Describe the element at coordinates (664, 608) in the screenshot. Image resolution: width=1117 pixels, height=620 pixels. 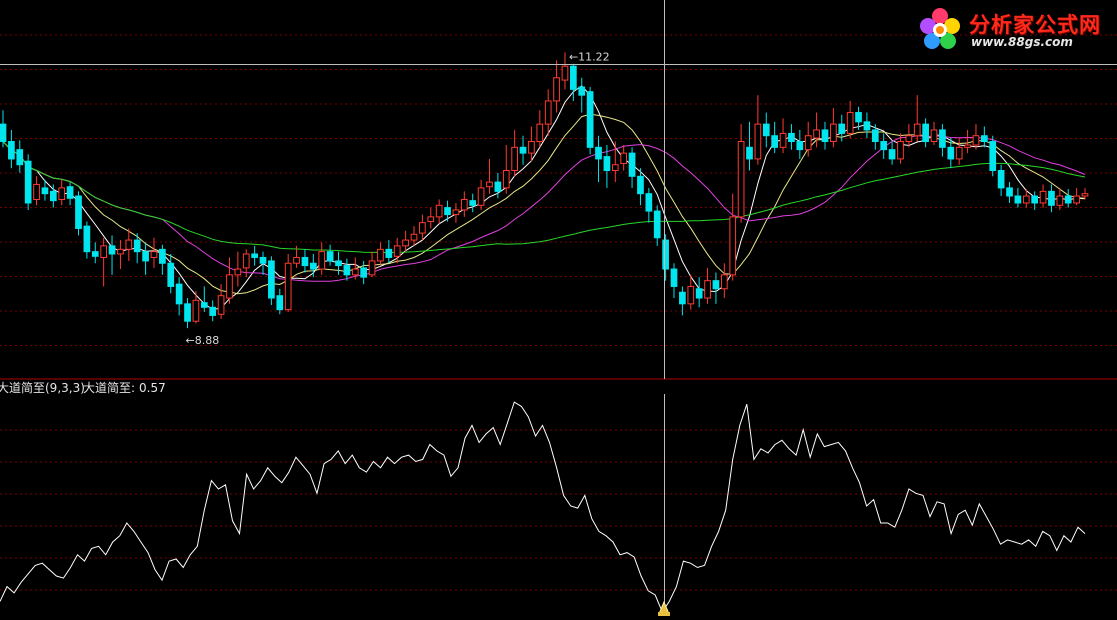
I see `cursor-marker-icon` at that location.